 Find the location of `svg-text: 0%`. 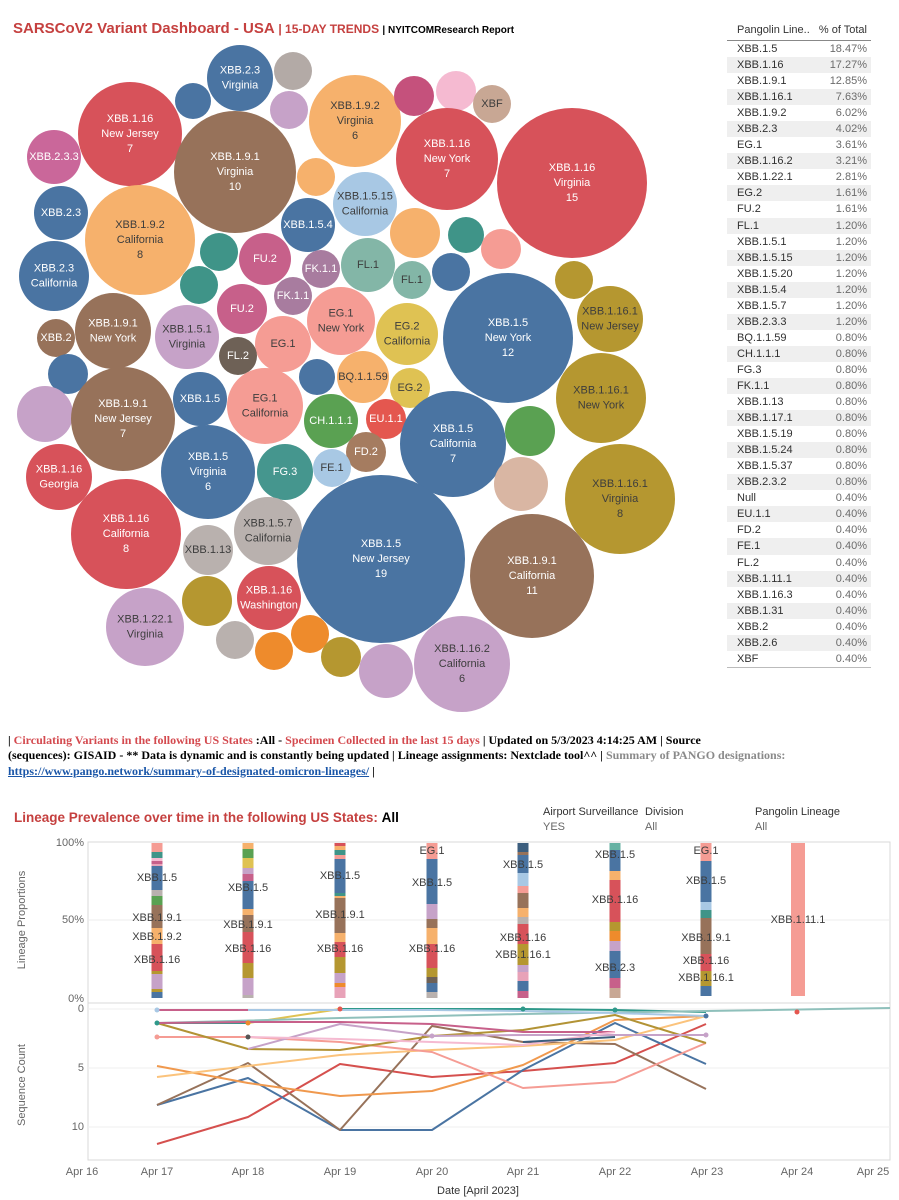

svg-text: 0% is located at coordinates (76, 999).